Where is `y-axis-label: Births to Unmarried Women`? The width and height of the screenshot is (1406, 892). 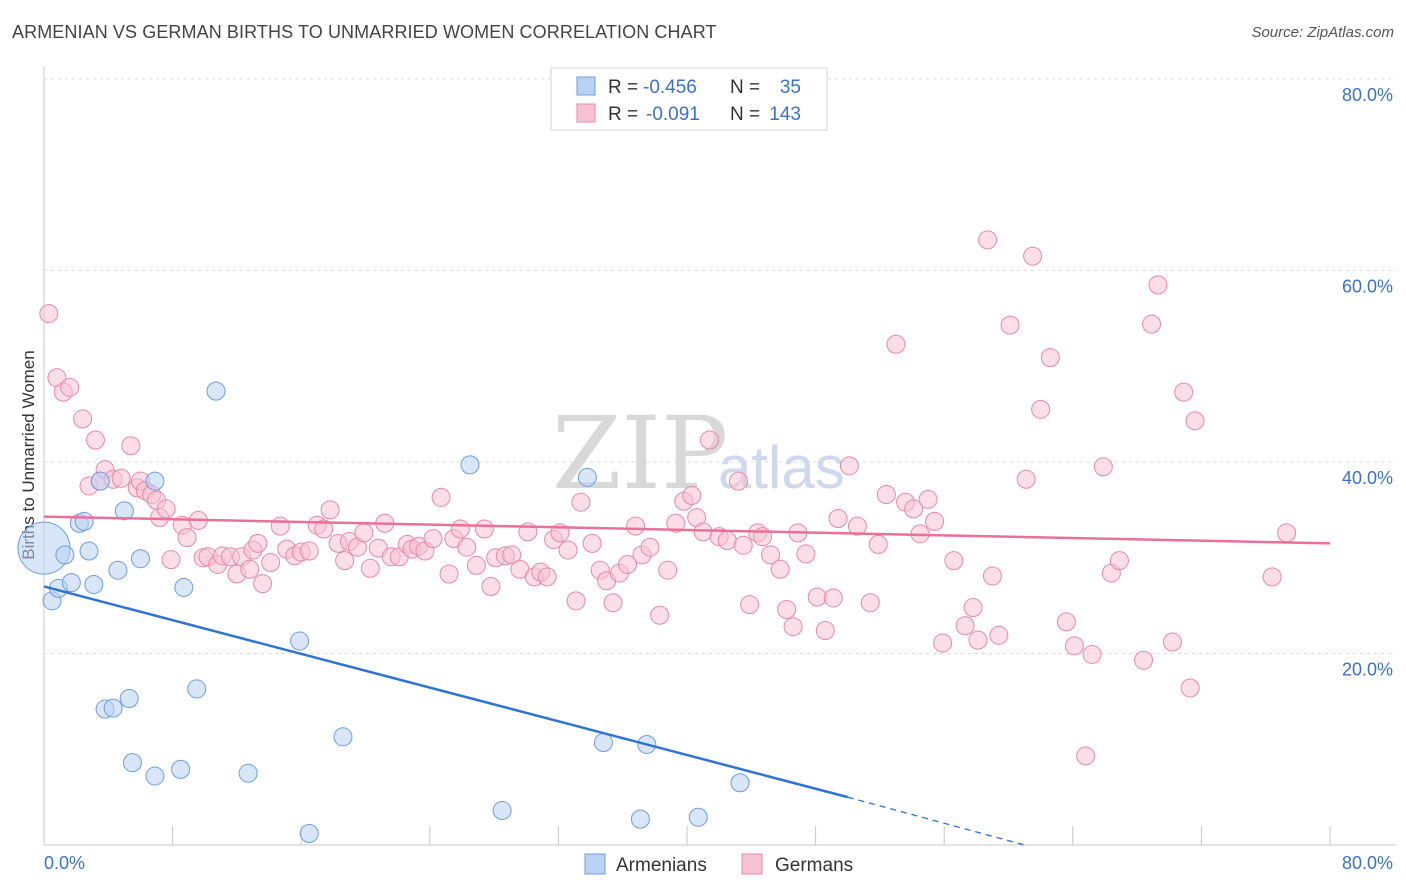
y-axis-label: Births to Unmarried Women is located at coordinates (28, 454).